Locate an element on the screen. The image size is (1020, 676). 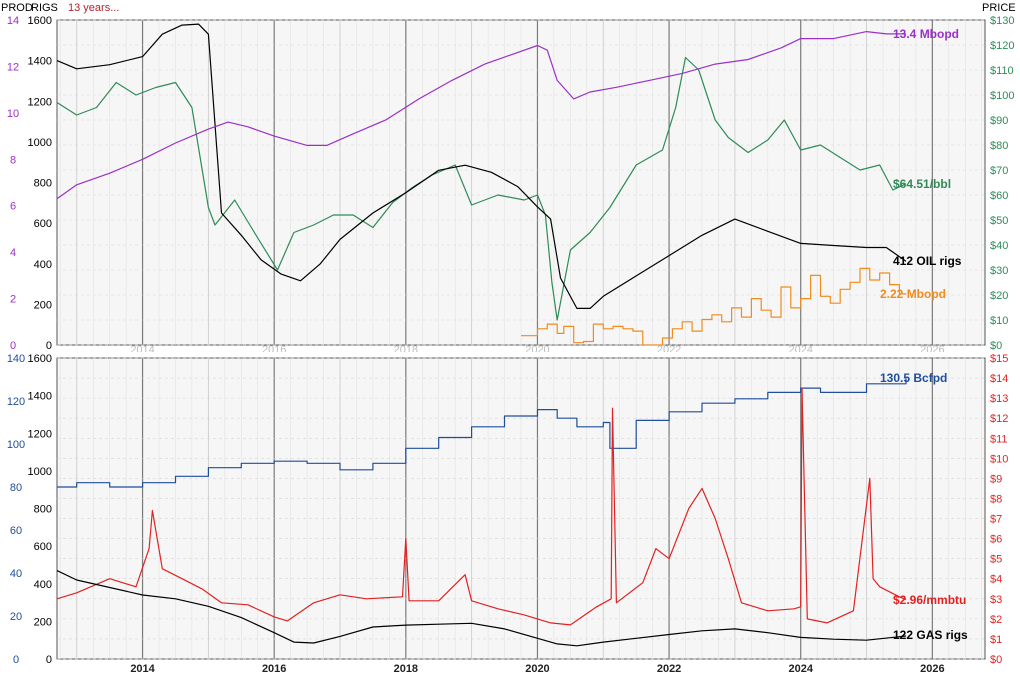
oil-rigs-end-label: 412 OIL rigs is located at coordinates (927, 261).